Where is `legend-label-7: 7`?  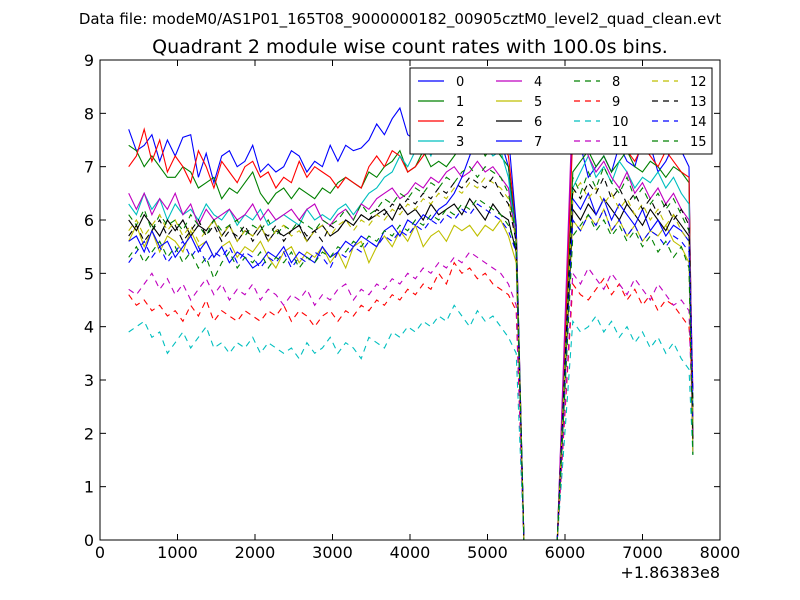
legend-label-7: 7 is located at coordinates (538, 142).